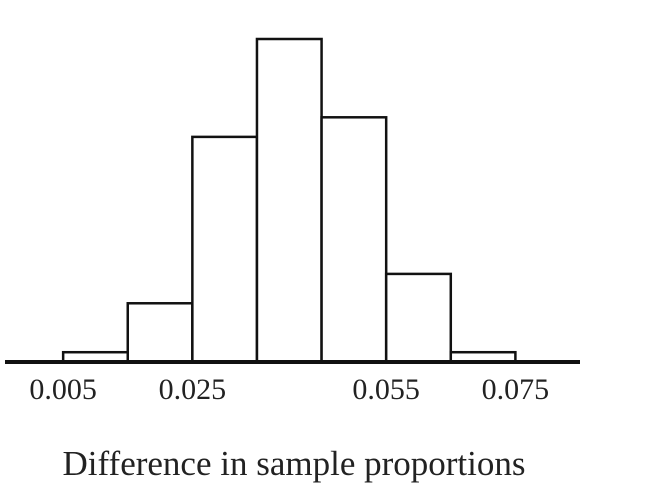  Describe the element at coordinates (516, 389) in the screenshot. I see `x-tick-label: 0.075` at that location.